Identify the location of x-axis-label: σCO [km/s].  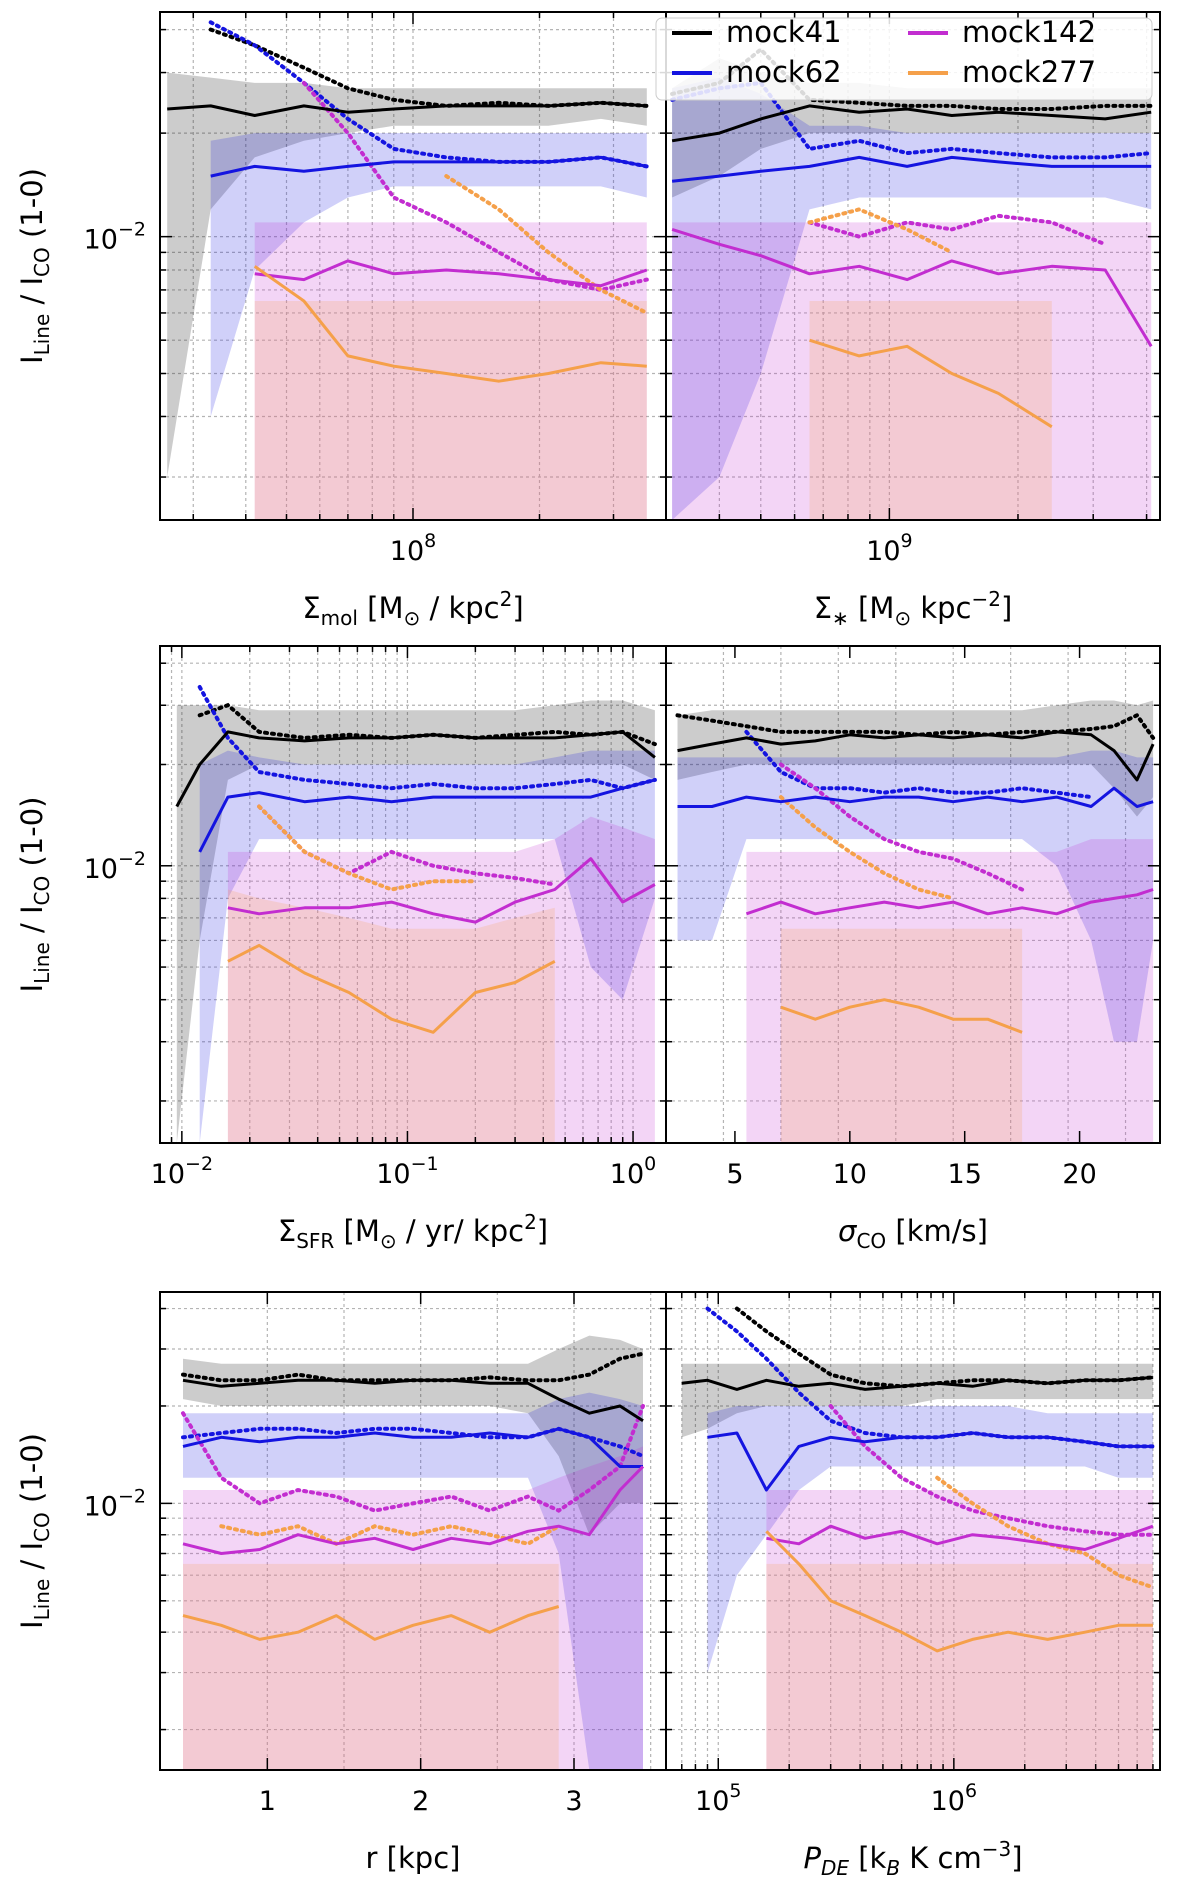
(913, 1233).